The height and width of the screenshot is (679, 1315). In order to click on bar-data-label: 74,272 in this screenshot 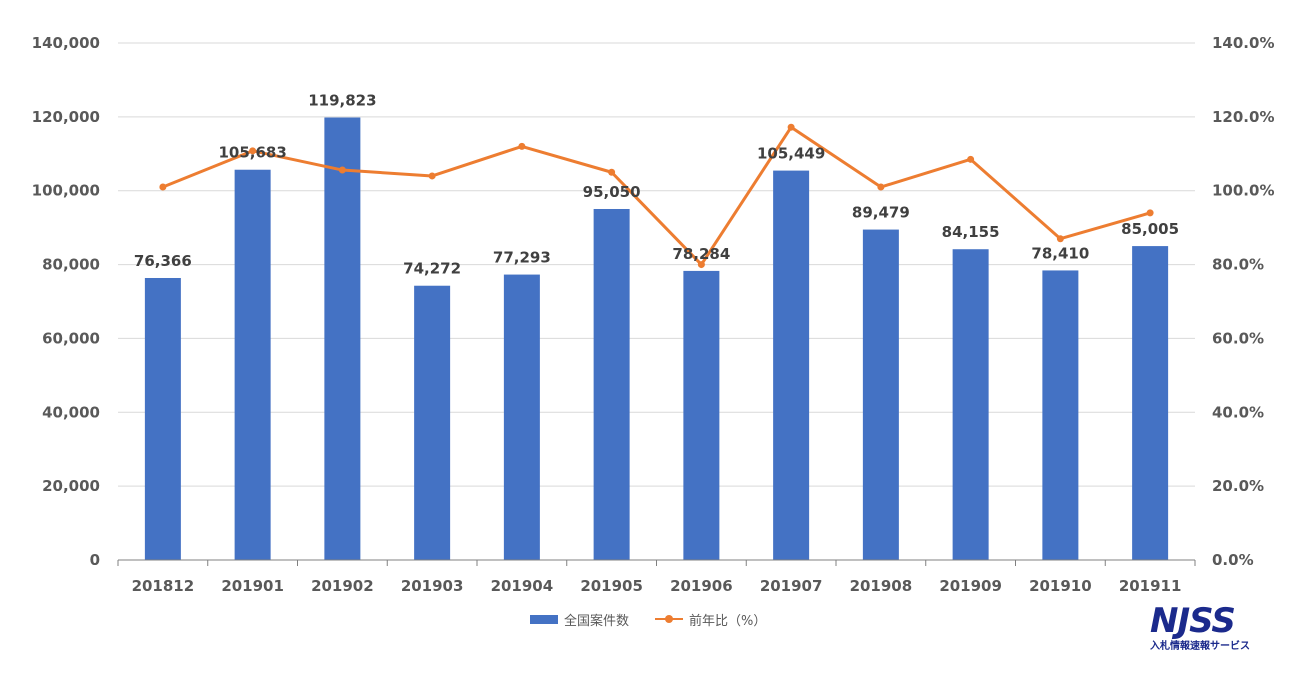, I will do `click(432, 269)`.